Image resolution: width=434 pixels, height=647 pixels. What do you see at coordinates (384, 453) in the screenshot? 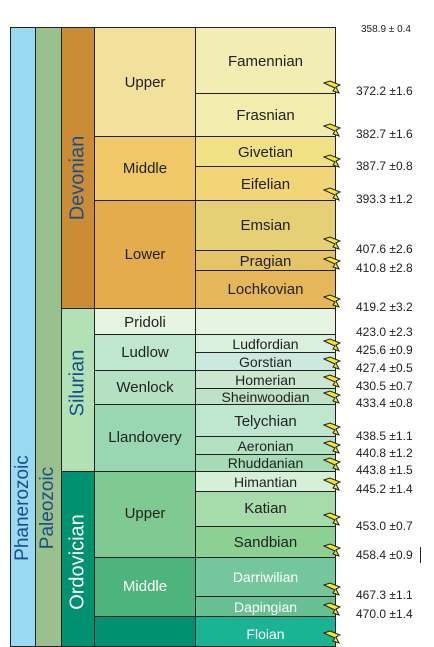
I see `boundary-age: 440.8 ±1.2` at bounding box center [384, 453].